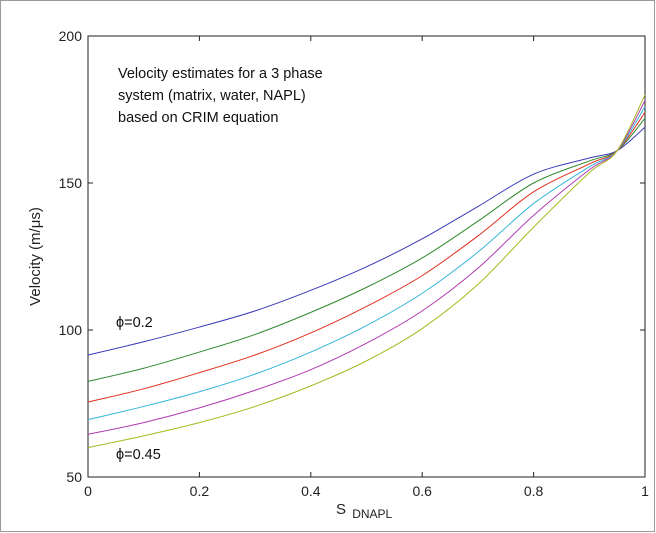 The height and width of the screenshot is (533, 656). I want to click on annotation-line-1: Velocity estimates for a 3 phase, so click(220, 74).